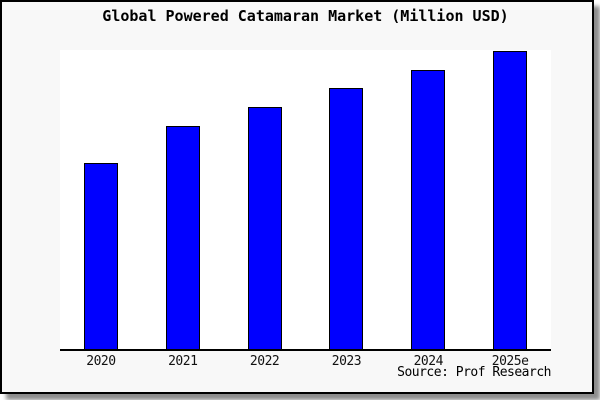  What do you see at coordinates (510, 361) in the screenshot?
I see `x-tick-label-2025e: 2025e` at bounding box center [510, 361].